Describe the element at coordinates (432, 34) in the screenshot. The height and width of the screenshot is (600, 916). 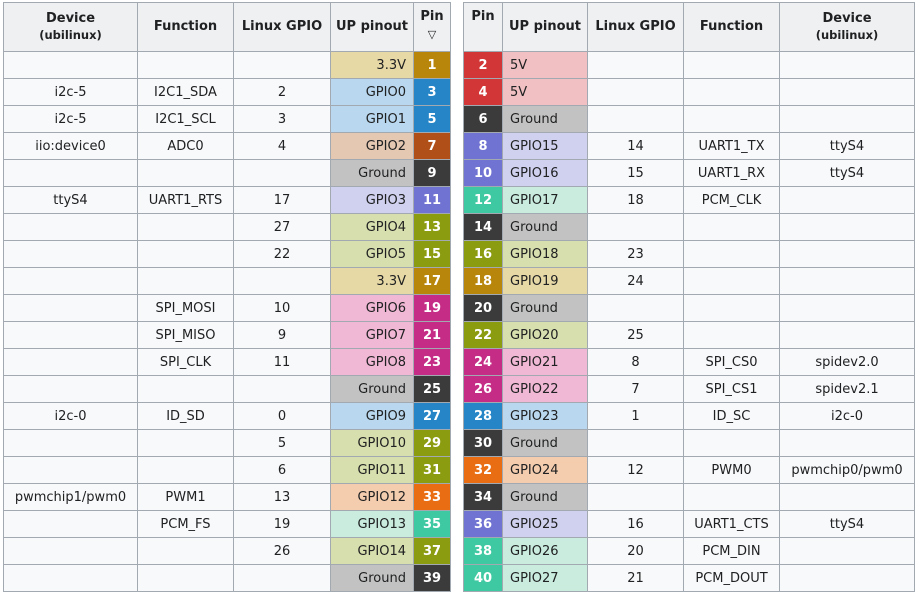
I see `sort-descending-icon: ▽` at that location.